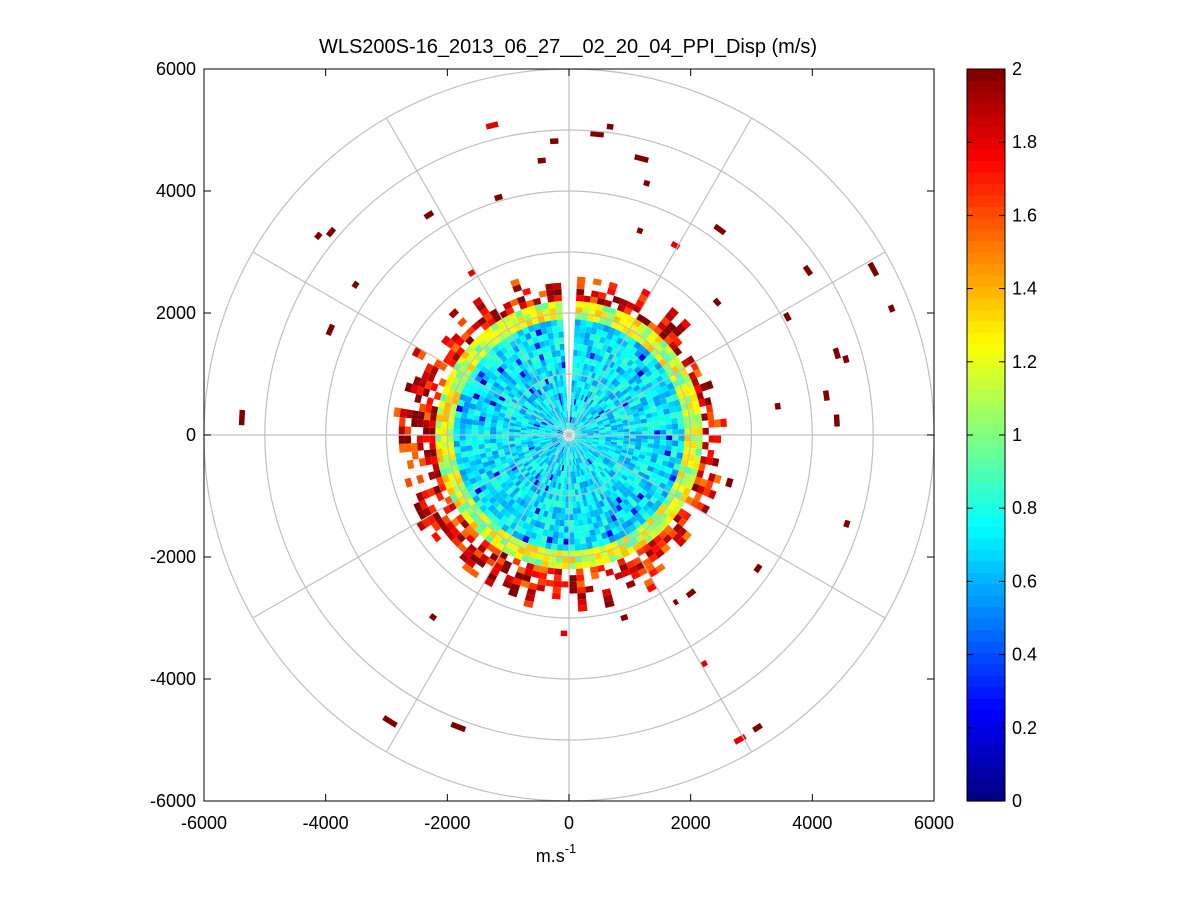 The width and height of the screenshot is (1201, 901). What do you see at coordinates (812, 823) in the screenshot?
I see `x-tick-label: 4000` at bounding box center [812, 823].